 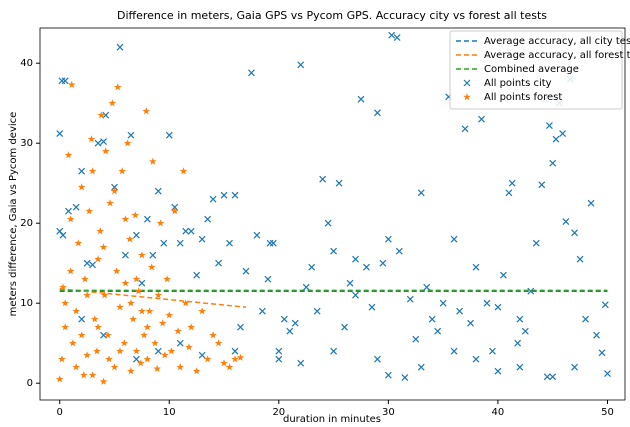 I want to click on x-axis-label: duration in minutes, so click(x=332, y=419).